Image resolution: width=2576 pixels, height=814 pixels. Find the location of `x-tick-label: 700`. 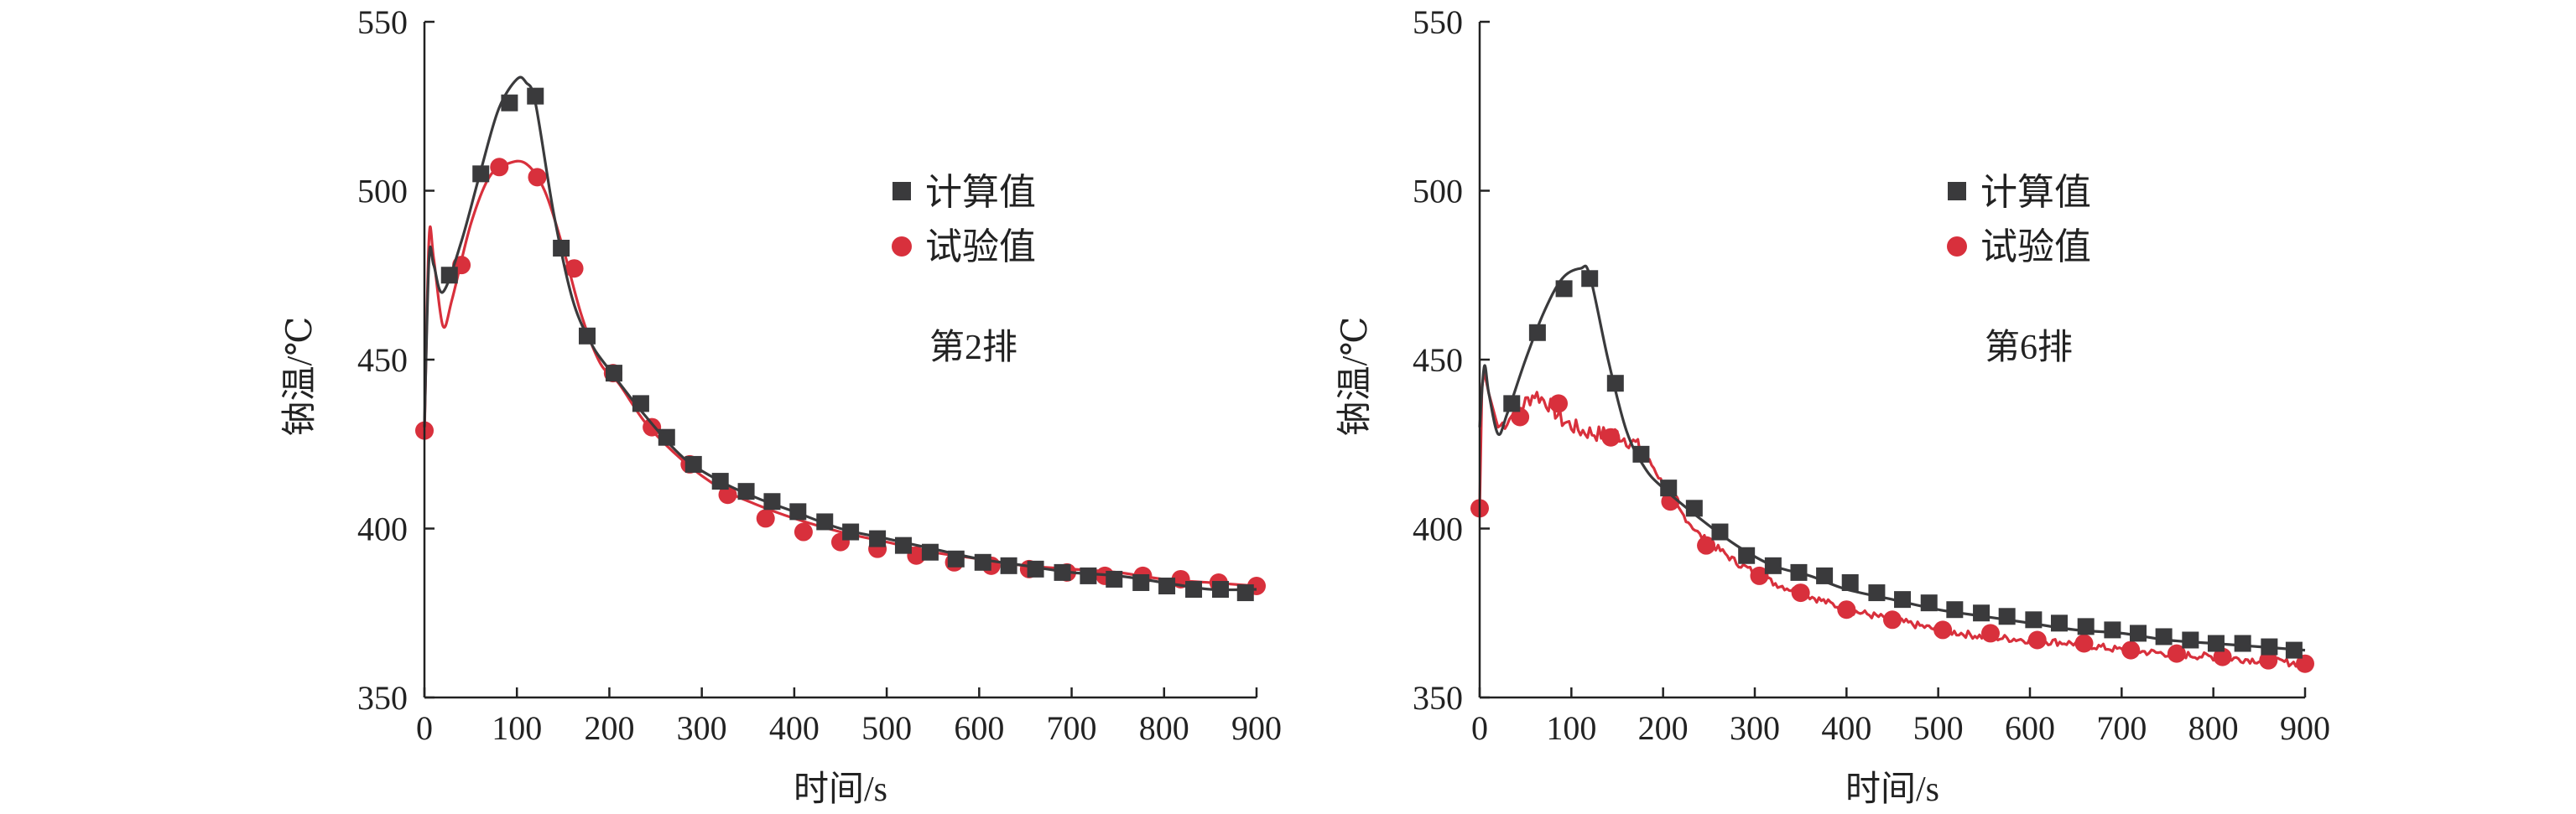

x-tick-label: 700 is located at coordinates (1072, 728).